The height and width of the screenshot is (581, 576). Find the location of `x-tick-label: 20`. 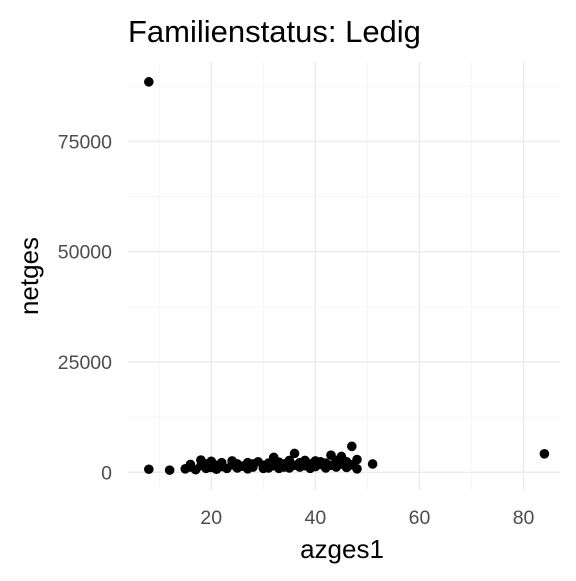

x-tick-label: 20 is located at coordinates (211, 518).